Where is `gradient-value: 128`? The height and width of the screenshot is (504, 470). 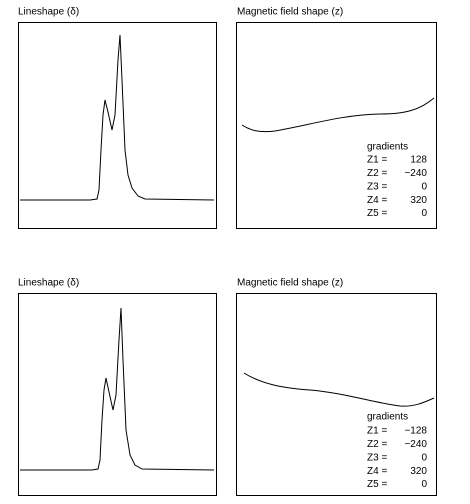 gradient-value: 128 is located at coordinates (418, 160).